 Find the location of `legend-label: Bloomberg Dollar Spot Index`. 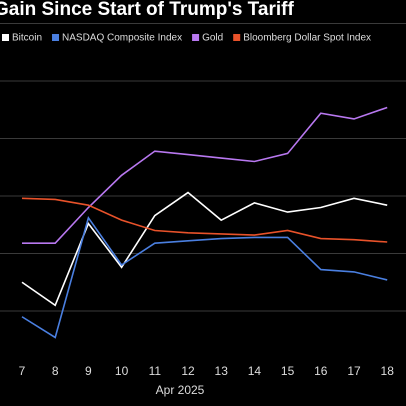

legend-label: Bloomberg Dollar Spot Index is located at coordinates (307, 38).